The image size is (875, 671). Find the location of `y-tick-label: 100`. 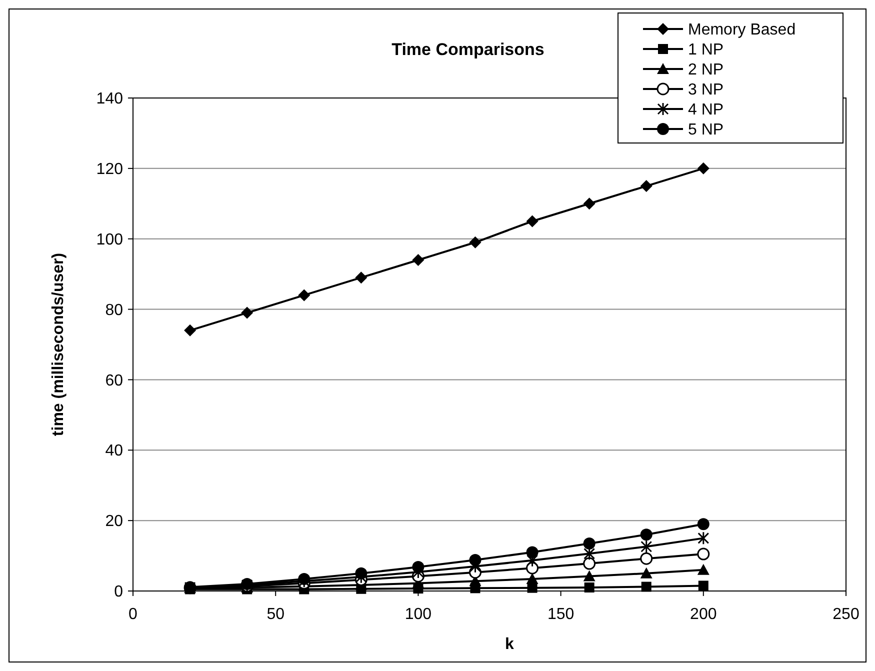

y-tick-label: 100 is located at coordinates (110, 239).